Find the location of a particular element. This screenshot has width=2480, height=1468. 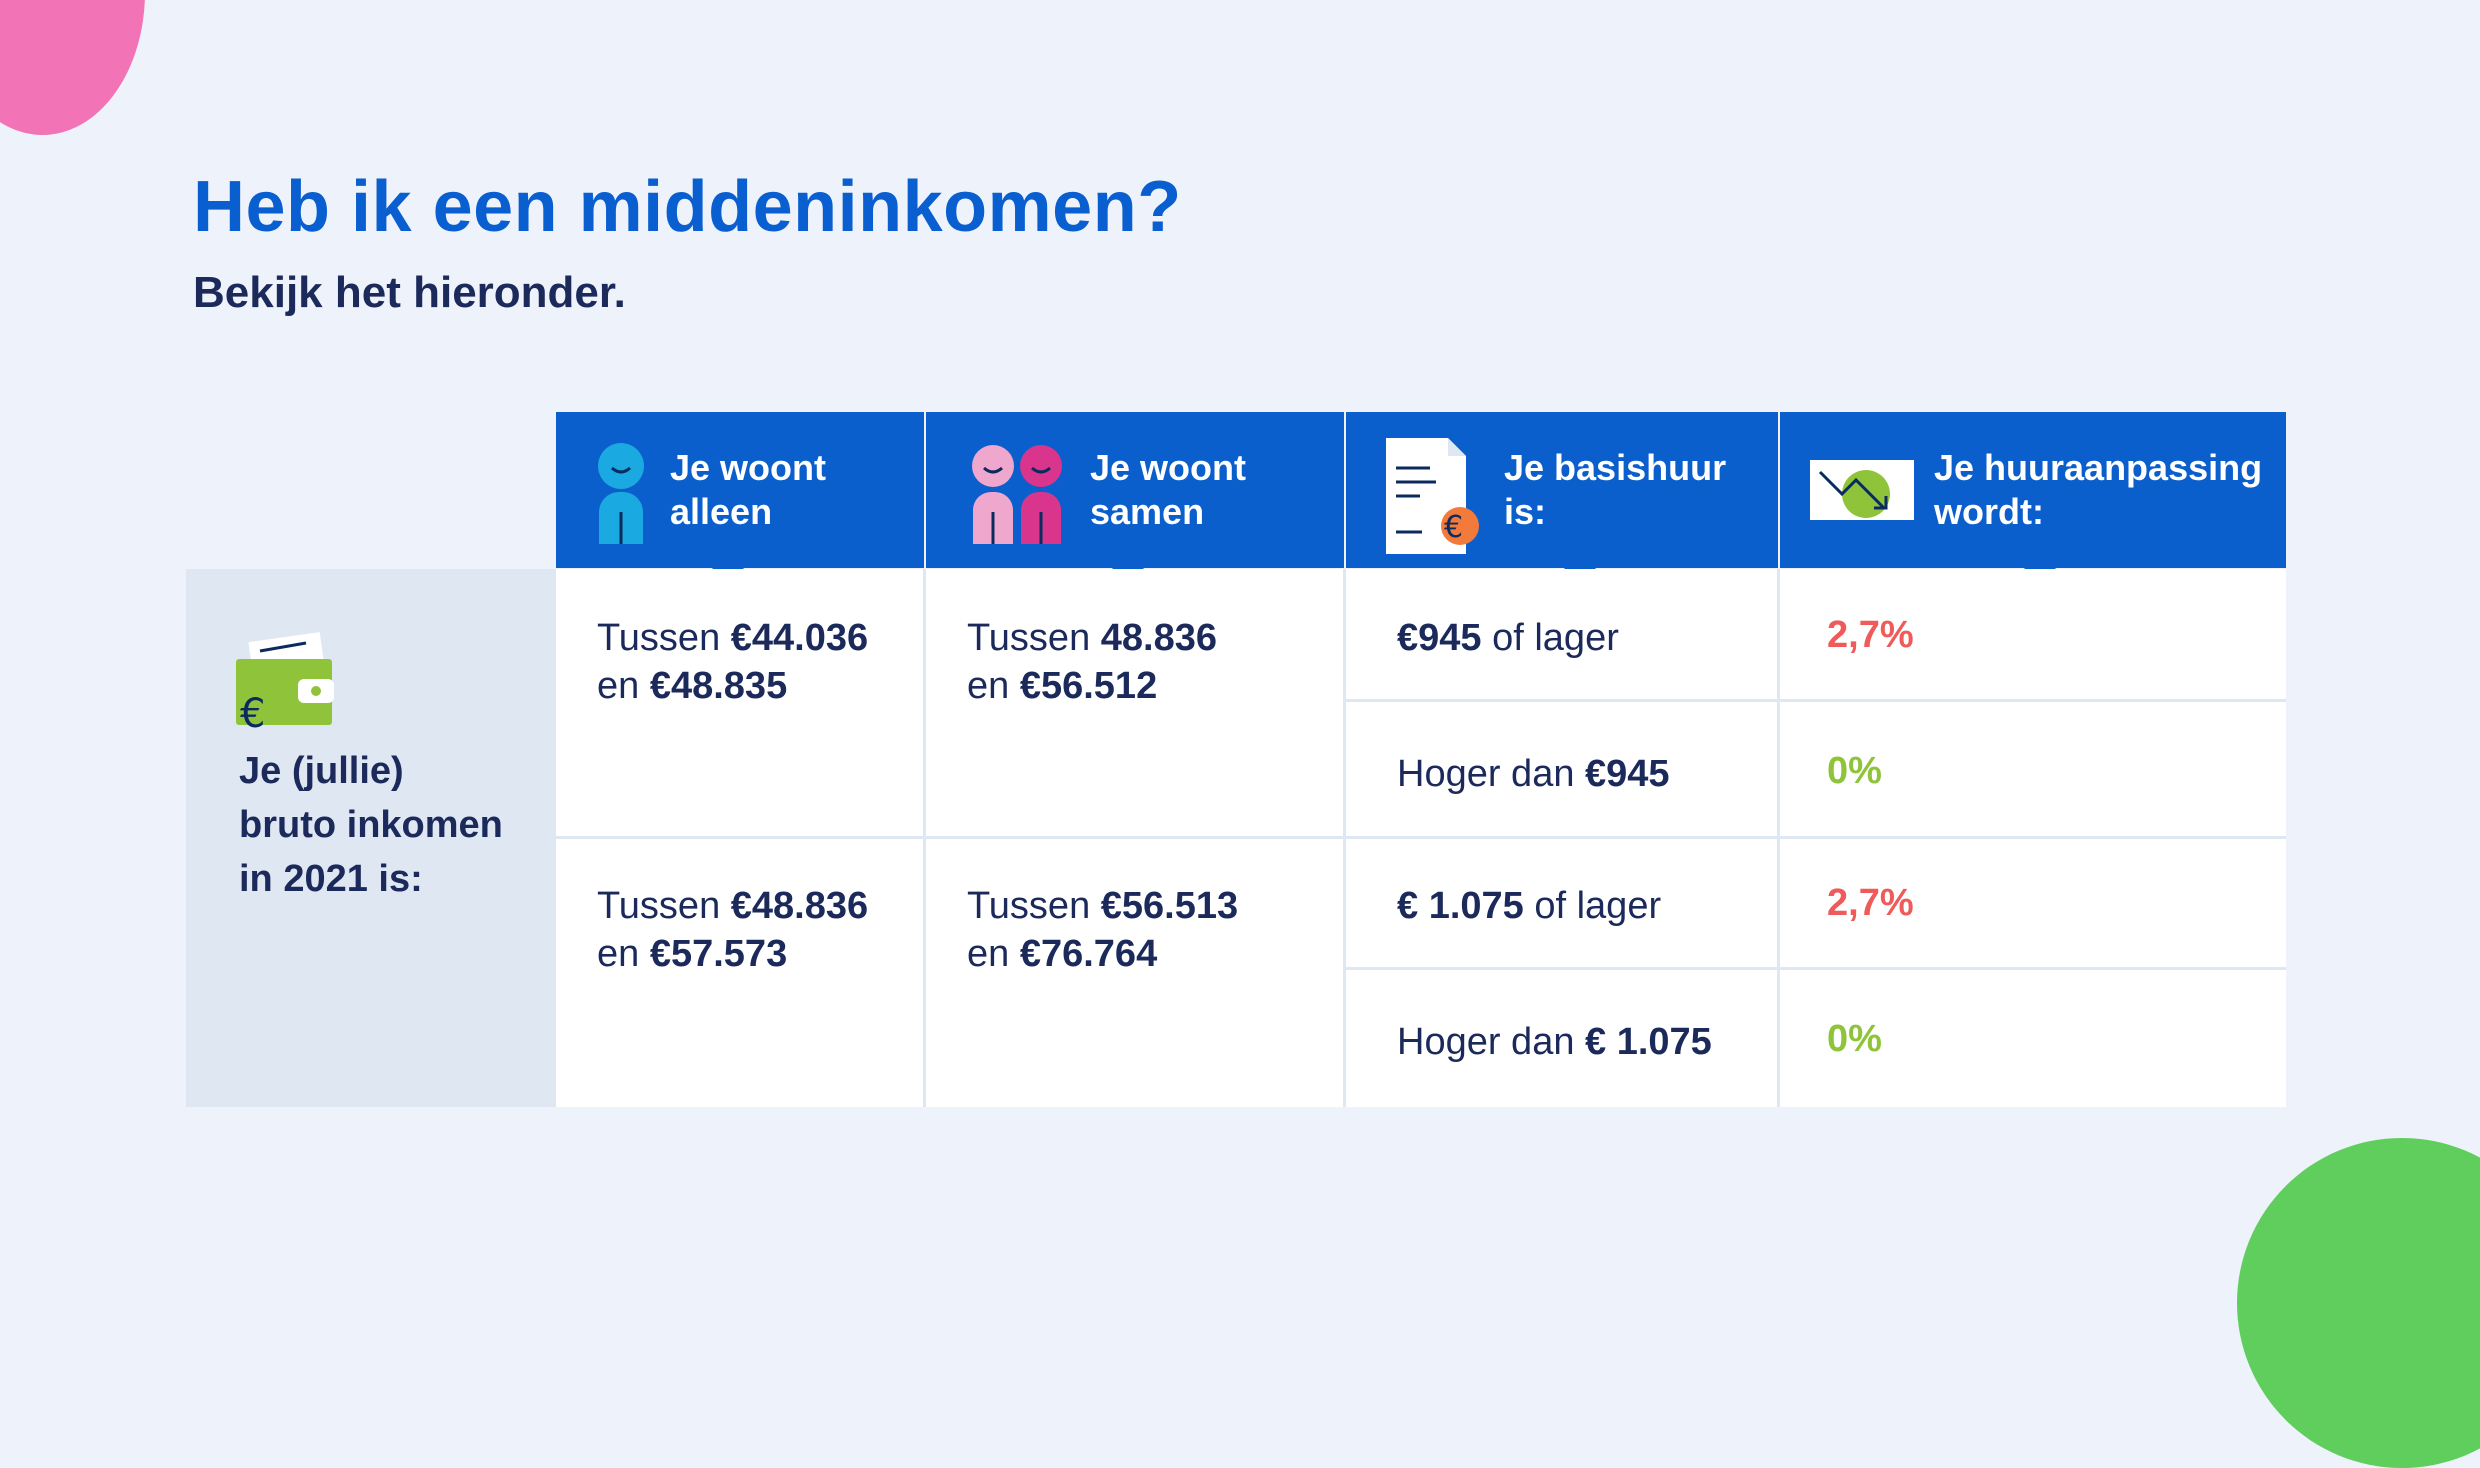

header-label-line2: alleen is located at coordinates (721, 511).